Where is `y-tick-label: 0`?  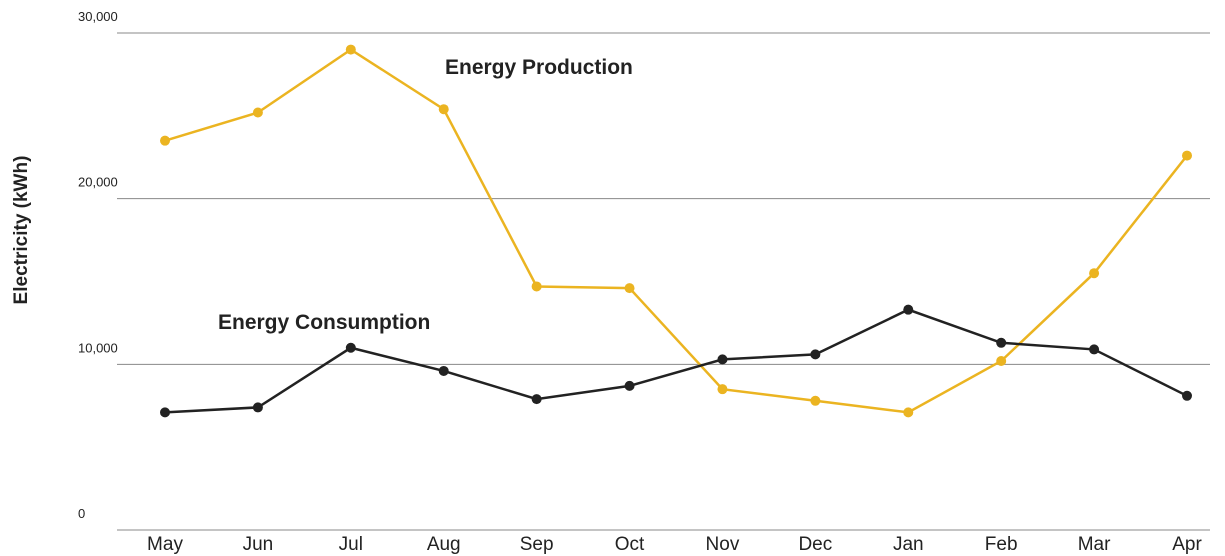
y-tick-label: 0 is located at coordinates (81, 513).